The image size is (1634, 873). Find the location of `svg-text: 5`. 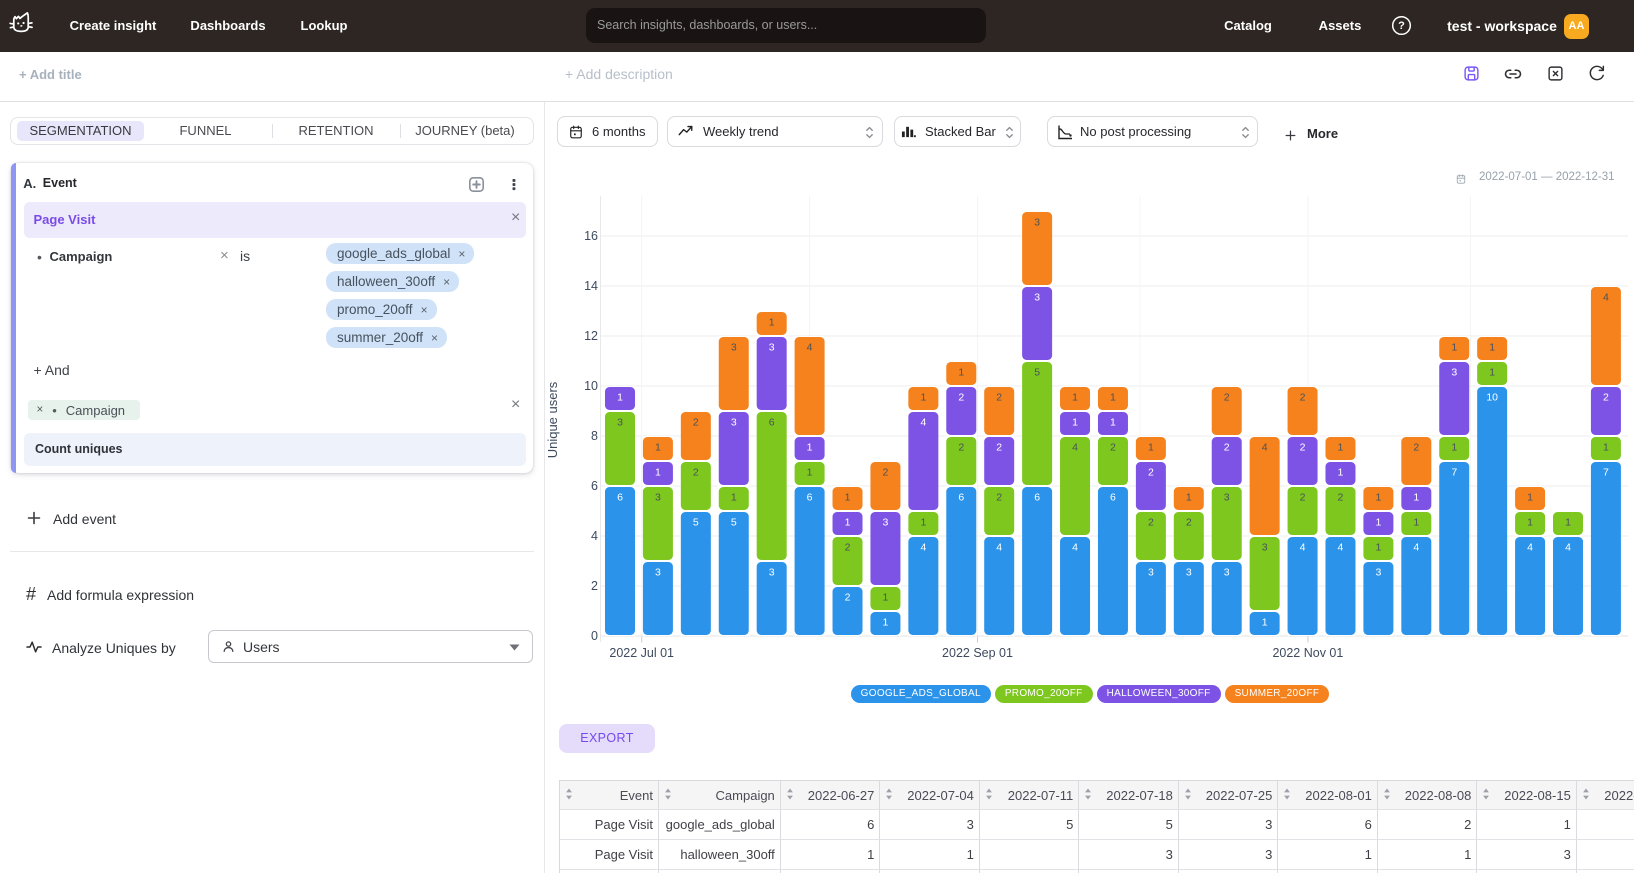

svg-text: 5 is located at coordinates (734, 523).